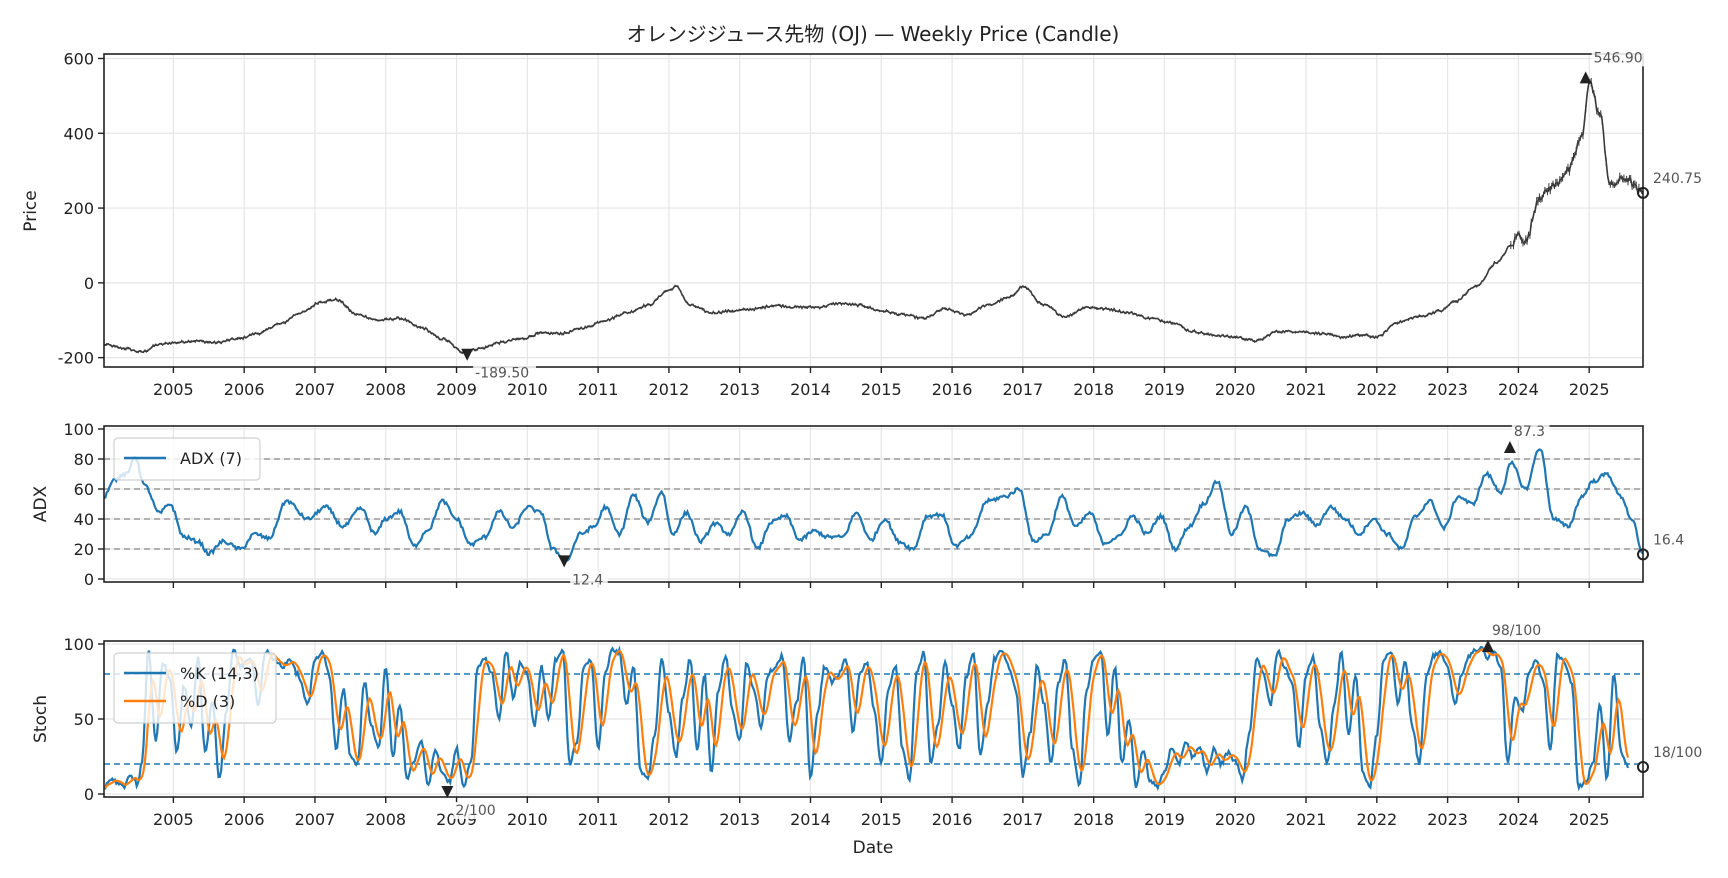 This screenshot has width=1728, height=878. I want to click on y-tick-label: 400, so click(78, 133).